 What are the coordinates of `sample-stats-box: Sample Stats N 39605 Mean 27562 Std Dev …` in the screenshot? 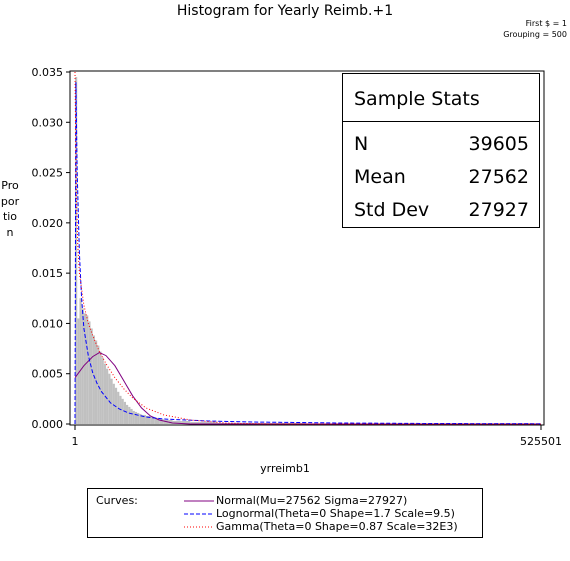 It's located at (441, 150).